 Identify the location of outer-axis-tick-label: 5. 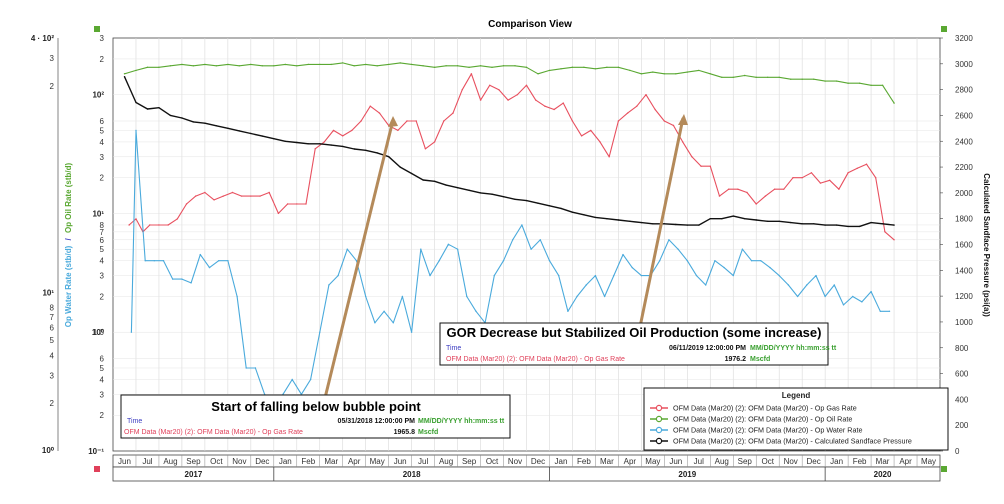
(52, 340).